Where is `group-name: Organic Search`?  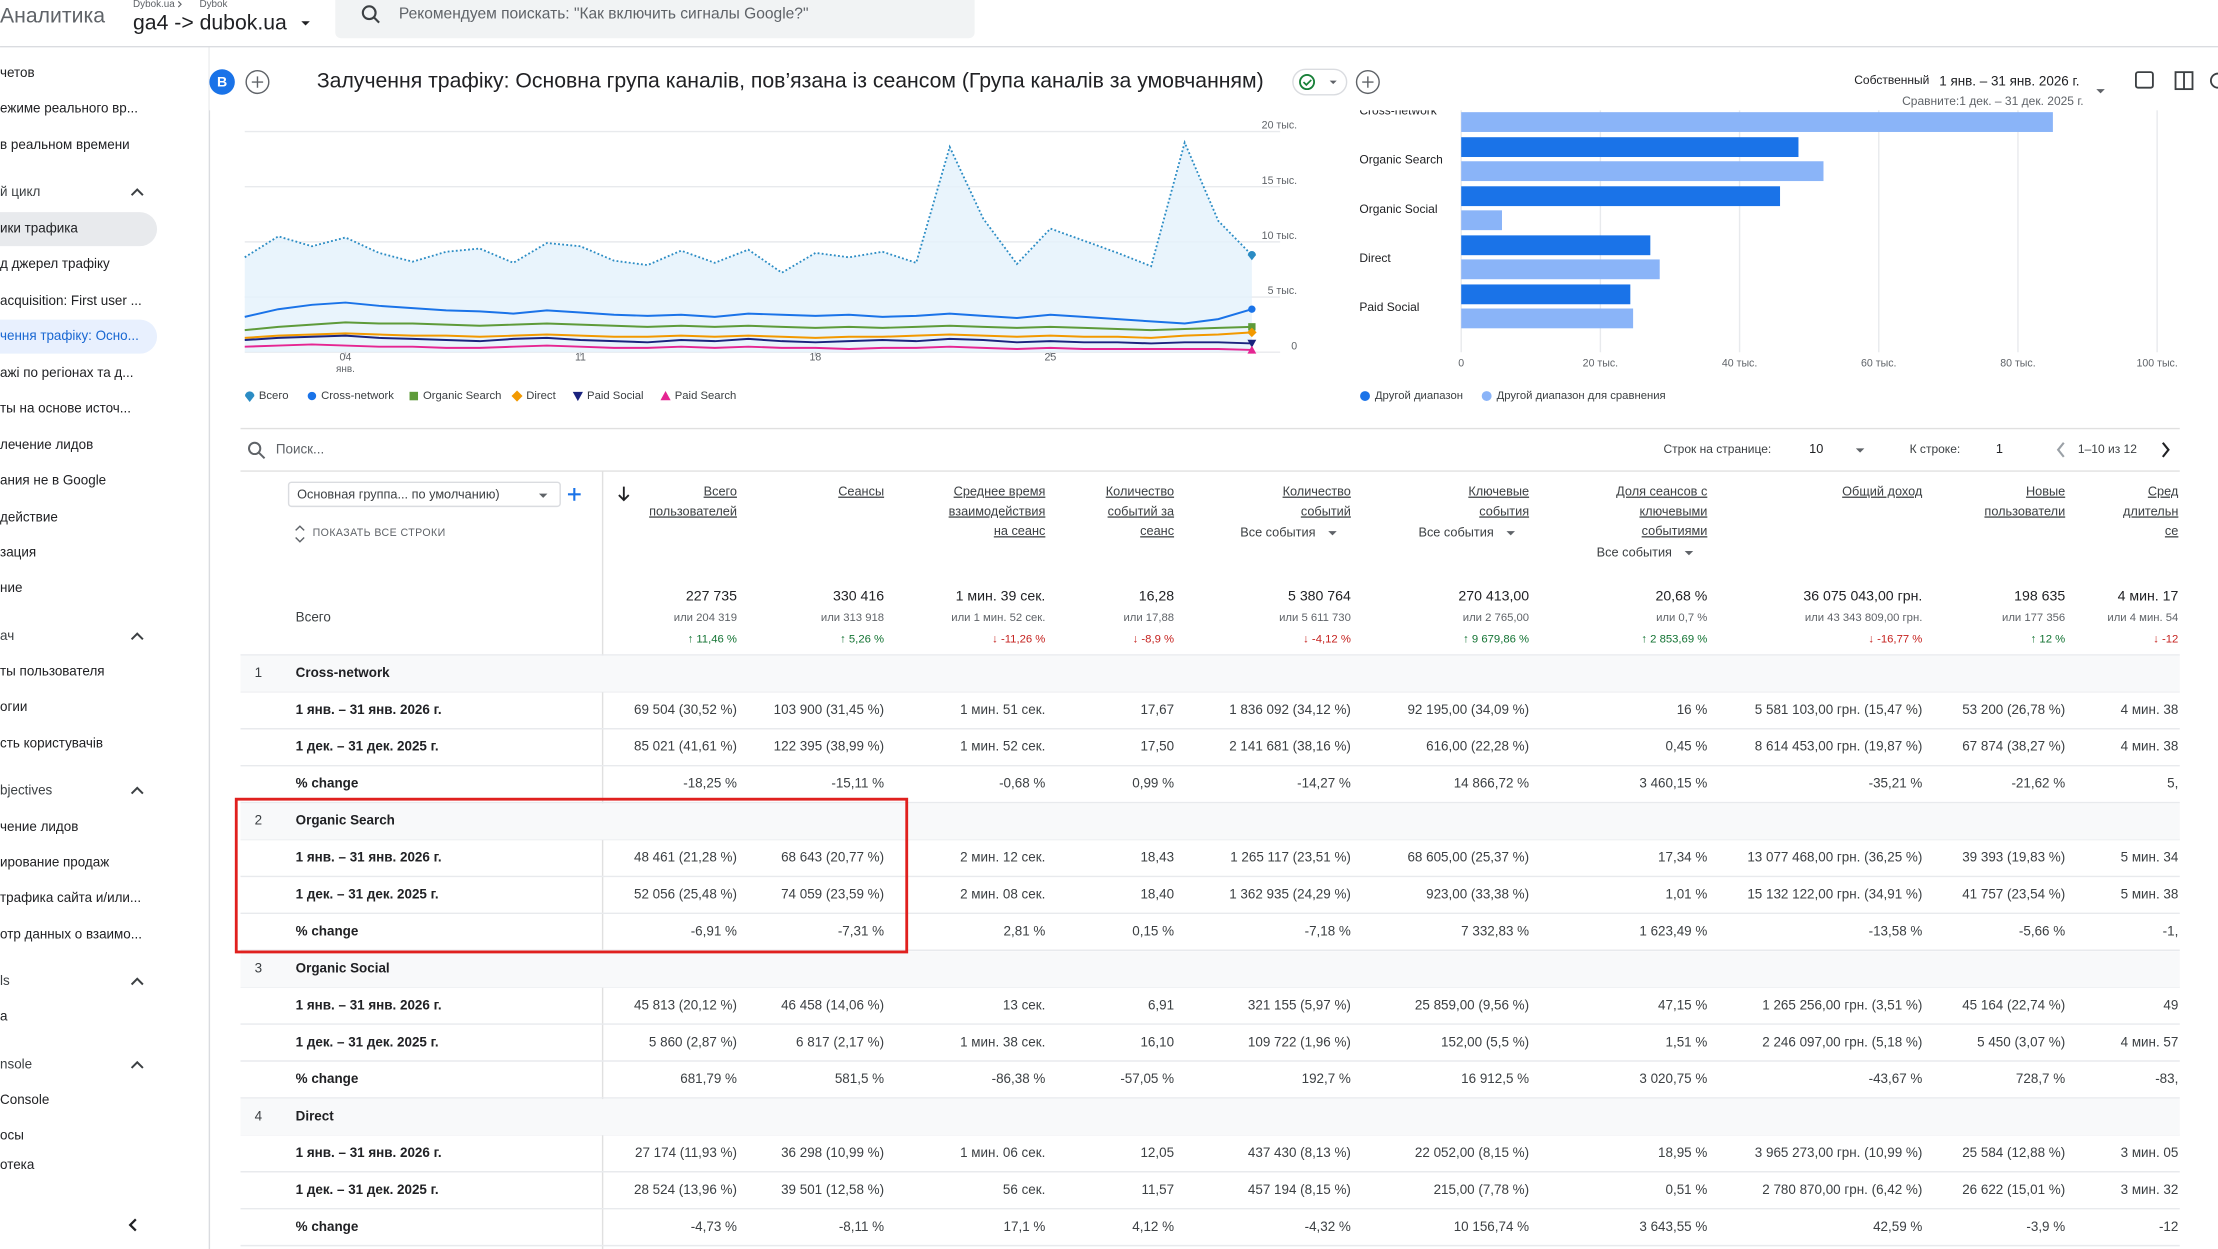 group-name: Organic Search is located at coordinates (345, 820).